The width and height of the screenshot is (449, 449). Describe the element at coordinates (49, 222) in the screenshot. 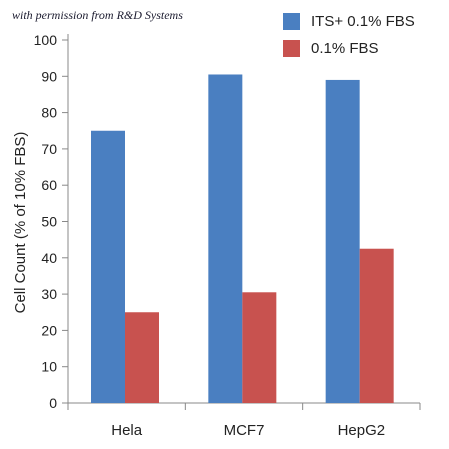

I see `y-tick-label: 50` at that location.